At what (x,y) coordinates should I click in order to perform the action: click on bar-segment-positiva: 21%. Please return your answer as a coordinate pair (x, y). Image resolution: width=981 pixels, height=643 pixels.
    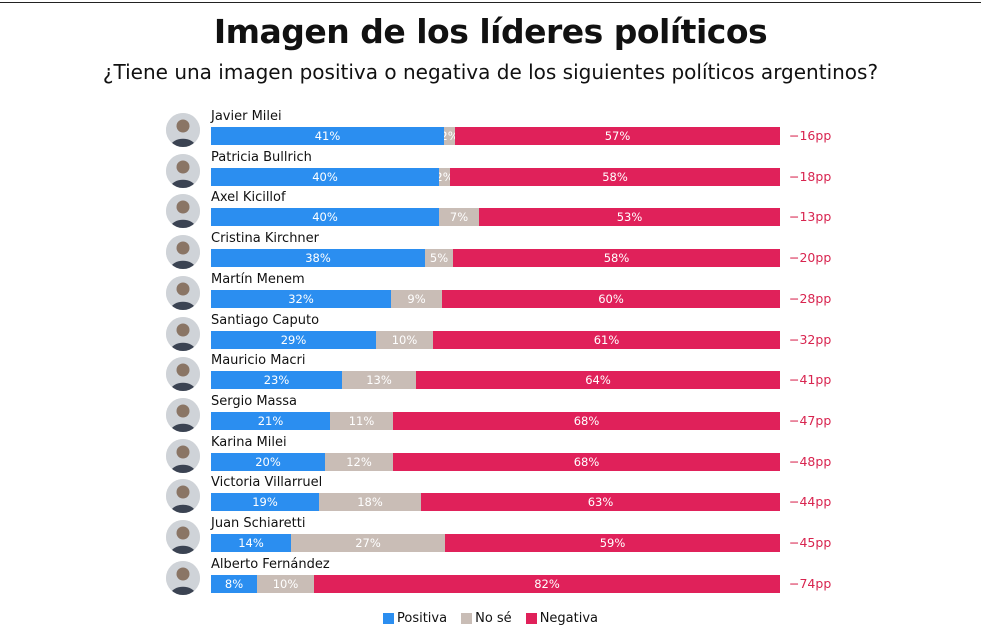
    Looking at the image, I should click on (270, 420).